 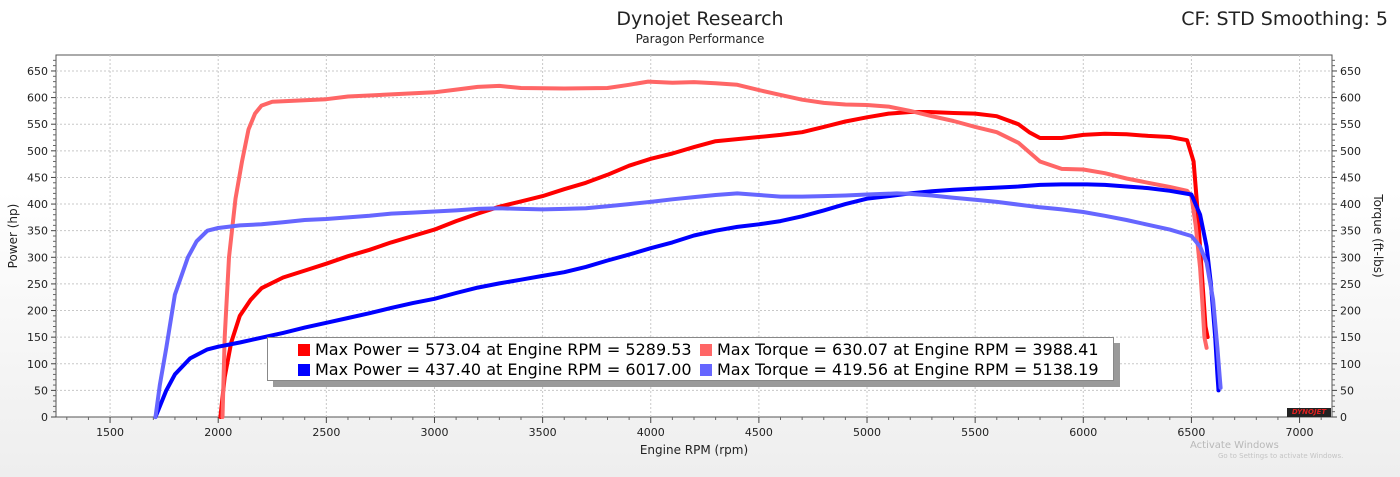 What do you see at coordinates (1350, 257) in the screenshot?
I see `y2-tick-label: 300` at bounding box center [1350, 257].